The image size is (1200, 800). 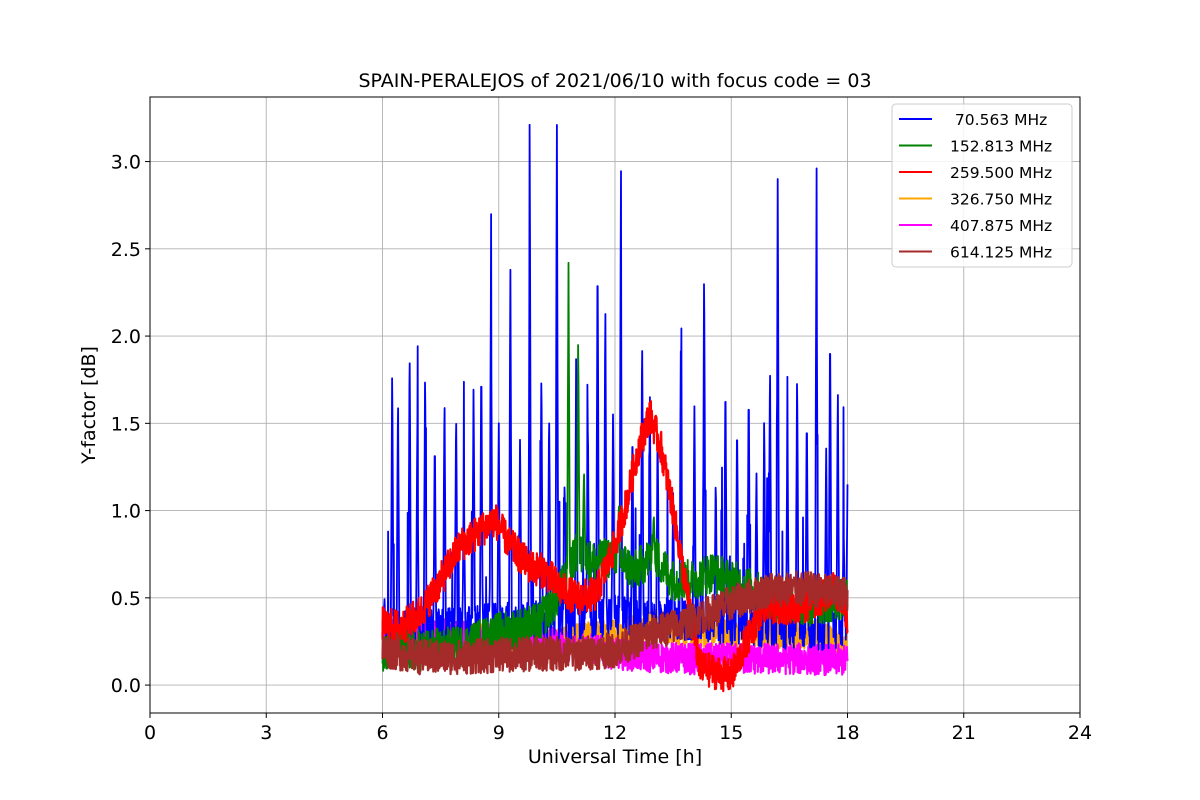 What do you see at coordinates (1001, 253) in the screenshot?
I see `legend-entry-label: 614.125 MHz` at bounding box center [1001, 253].